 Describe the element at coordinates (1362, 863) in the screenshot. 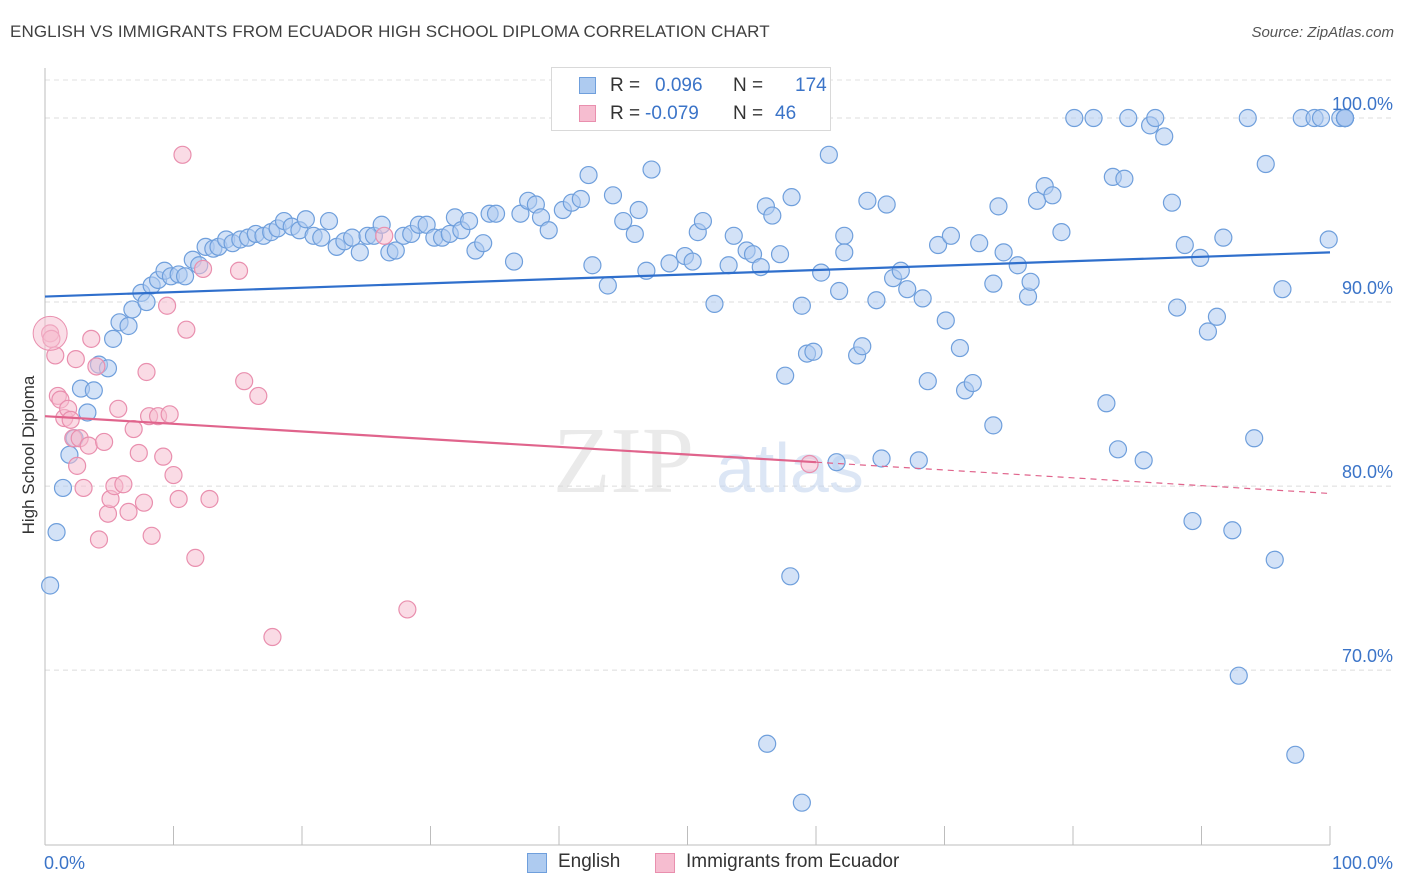

I see `x-tick-label: 100.0%` at that location.